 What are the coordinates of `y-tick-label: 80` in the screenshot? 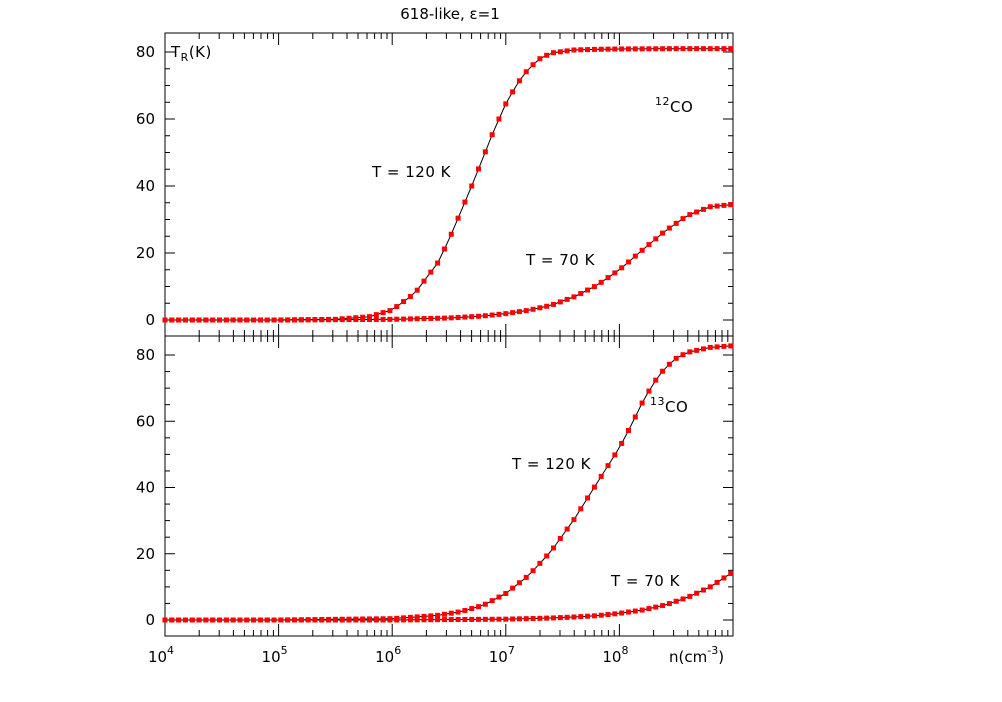 It's located at (145, 355).